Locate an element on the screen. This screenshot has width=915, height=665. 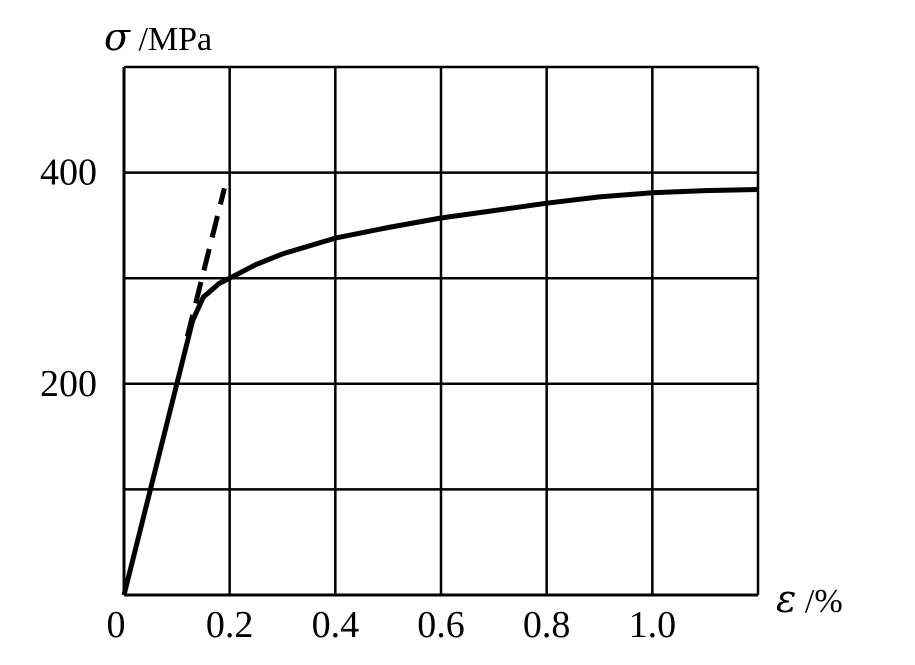
x-tick-labels: 0 0.2 0.4 0.6 0.8 1.0 is located at coordinates (392, 625).